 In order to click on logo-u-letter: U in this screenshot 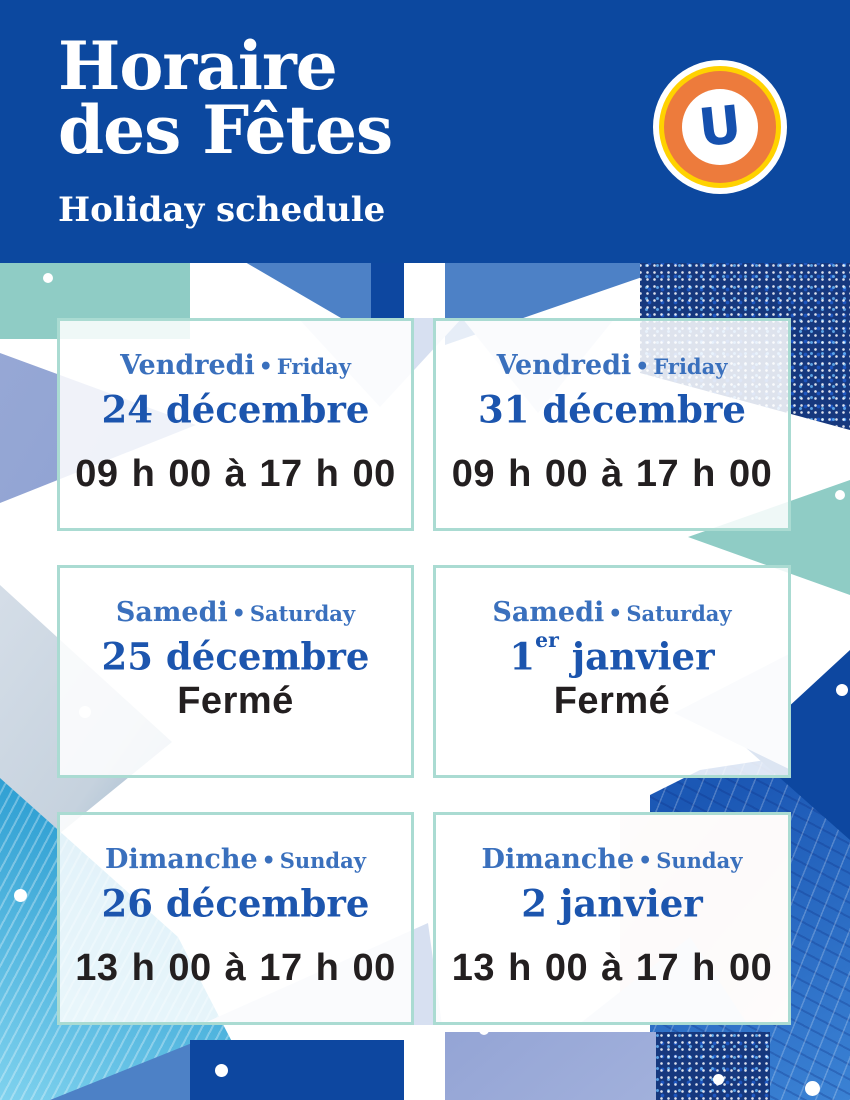, I will do `click(720, 127)`.